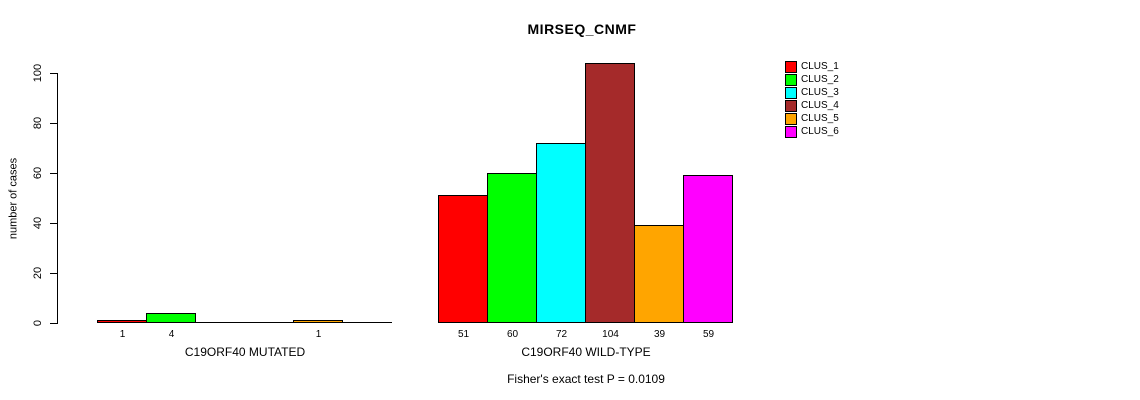  What do you see at coordinates (512, 334) in the screenshot?
I see `bar-value-label: 60` at bounding box center [512, 334].